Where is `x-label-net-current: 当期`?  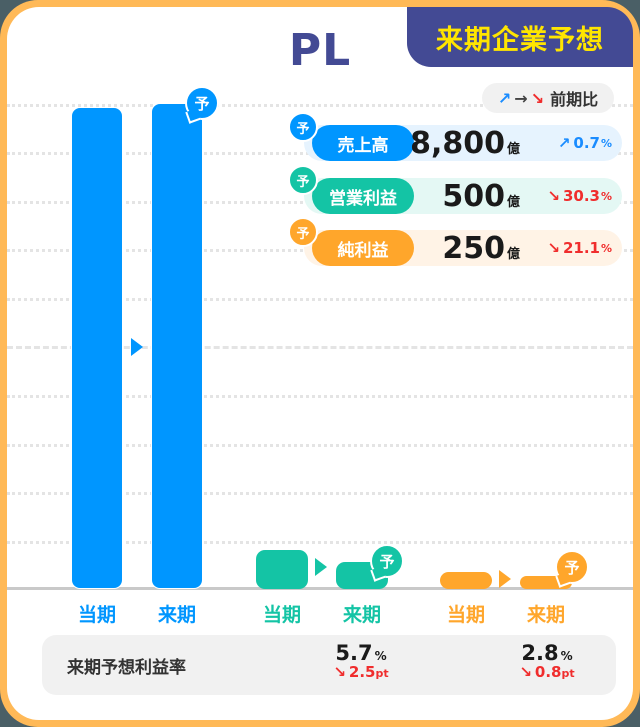
x-label-net-current: 当期 is located at coordinates (465, 615).